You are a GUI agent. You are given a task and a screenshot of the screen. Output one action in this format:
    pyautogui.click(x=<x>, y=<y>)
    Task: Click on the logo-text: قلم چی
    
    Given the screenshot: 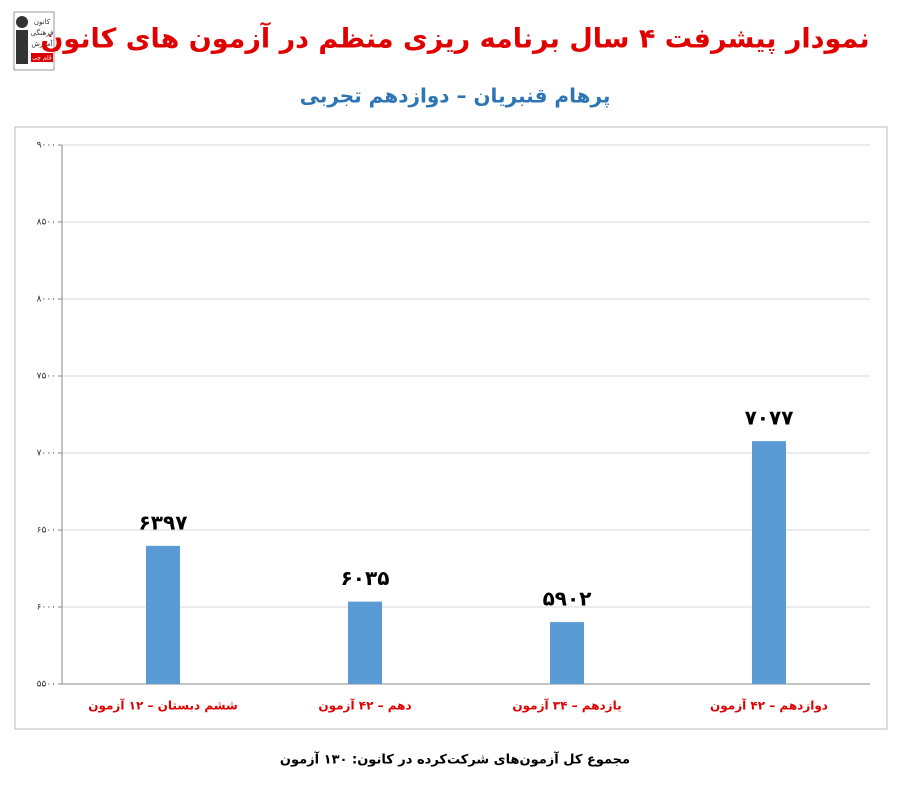 What is the action you would take?
    pyautogui.click(x=42, y=58)
    